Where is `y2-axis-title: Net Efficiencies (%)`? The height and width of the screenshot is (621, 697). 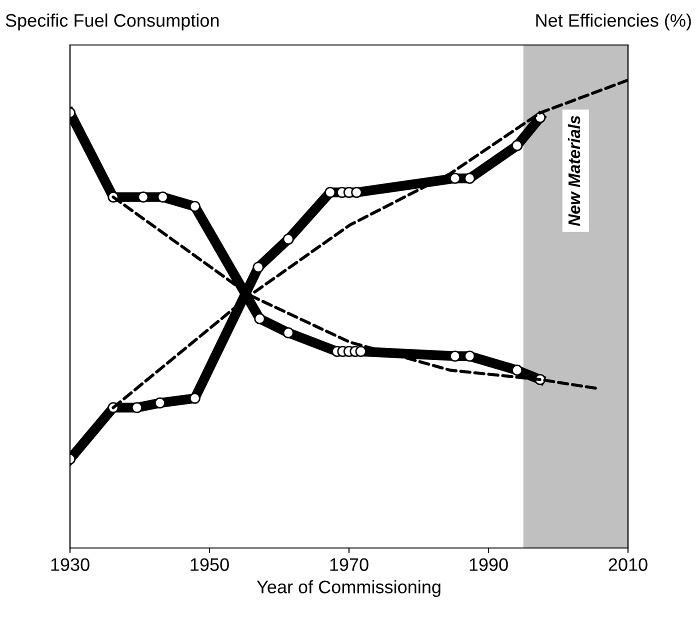 y2-axis-title: Net Efficiencies (%) is located at coordinates (613, 22).